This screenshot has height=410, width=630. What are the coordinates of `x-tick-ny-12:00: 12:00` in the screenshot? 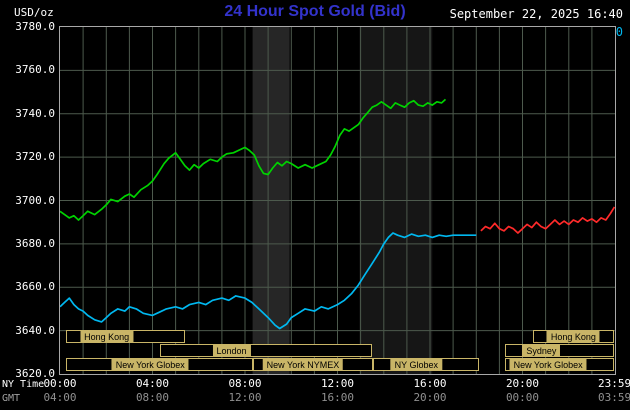 It's located at (337, 383).